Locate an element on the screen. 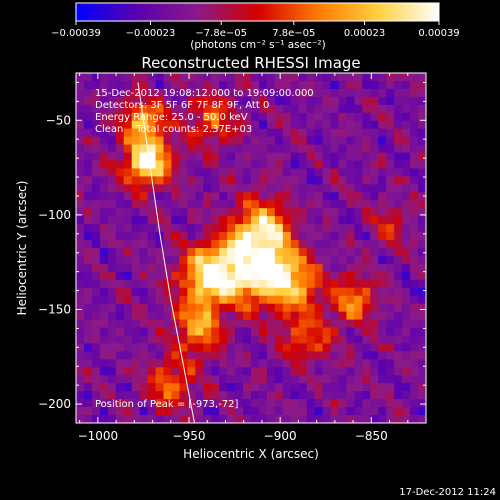  y-tick-label: −50 is located at coordinates (58, 120).